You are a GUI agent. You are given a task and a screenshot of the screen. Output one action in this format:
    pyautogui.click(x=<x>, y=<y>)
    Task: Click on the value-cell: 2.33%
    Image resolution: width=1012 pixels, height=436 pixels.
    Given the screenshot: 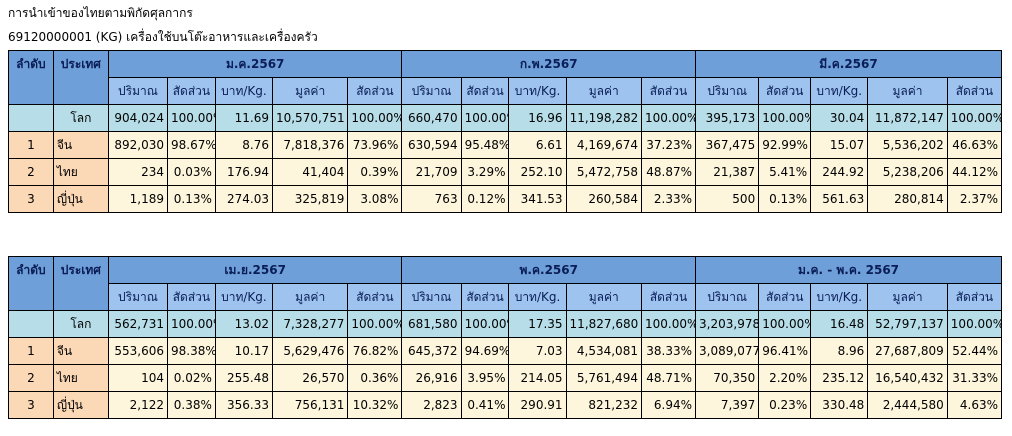 What is the action you would take?
    pyautogui.click(x=668, y=199)
    